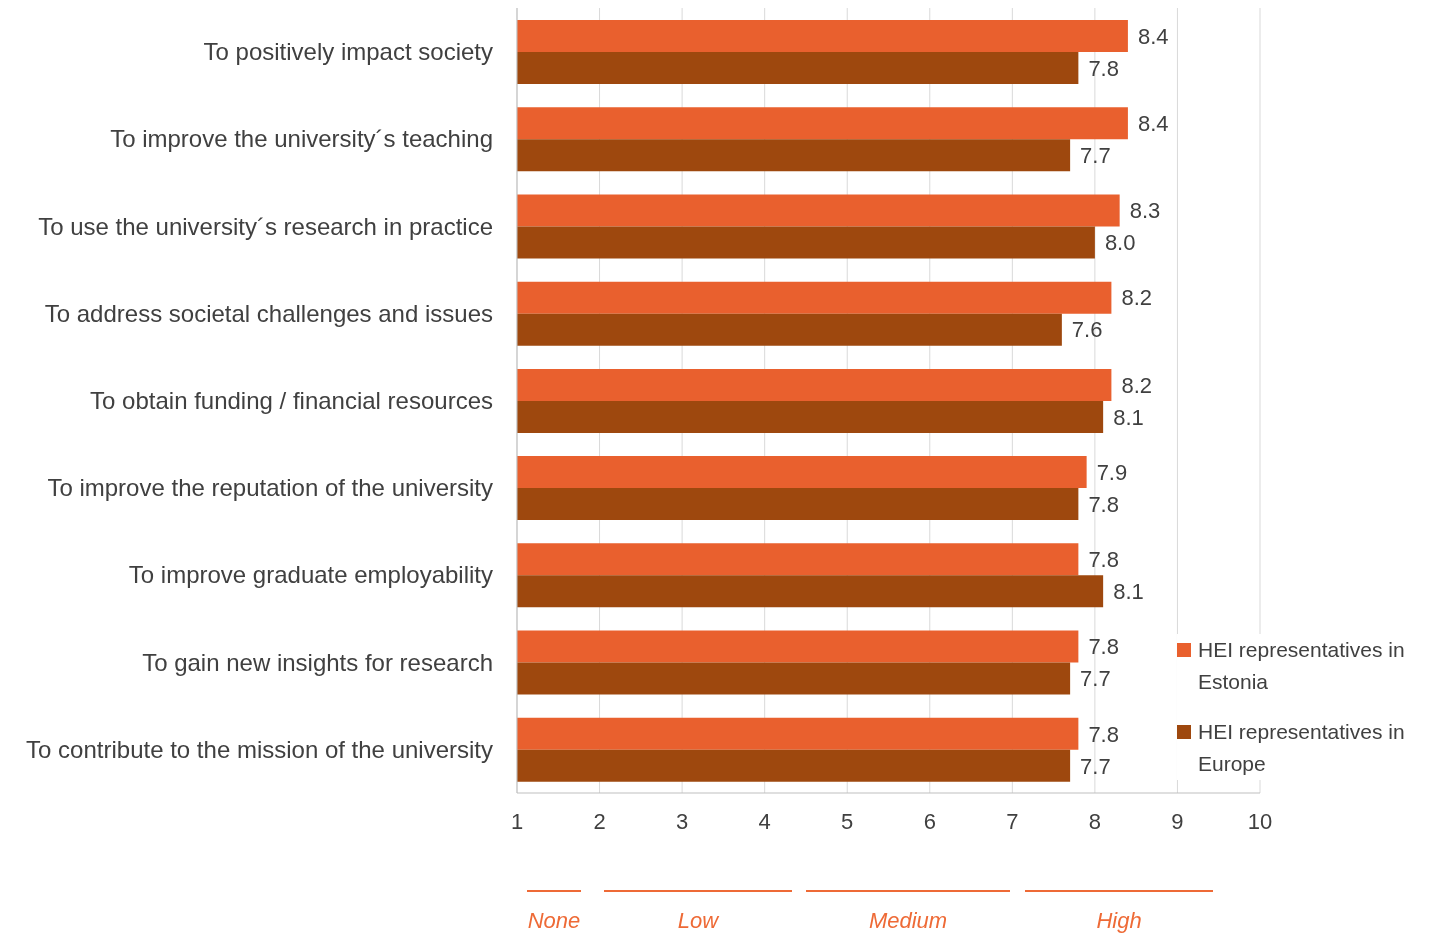 The height and width of the screenshot is (941, 1437). I want to click on data-label: 8.3, so click(1145, 211).